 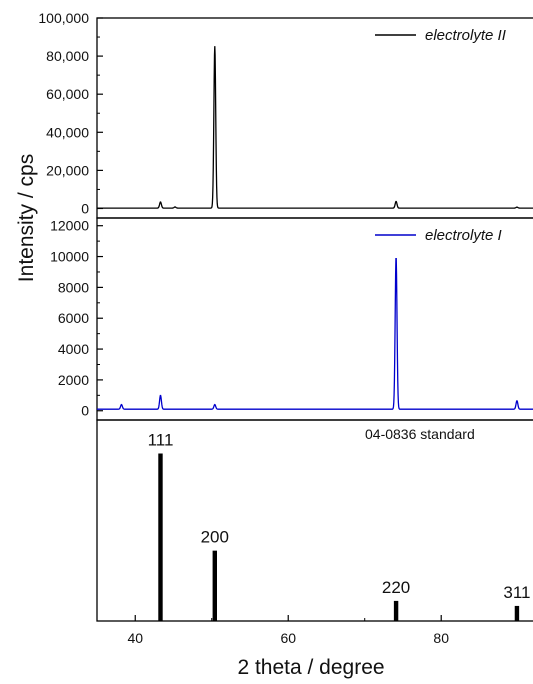 What do you see at coordinates (288, 638) in the screenshot?
I see `x-tick-label: 60` at bounding box center [288, 638].